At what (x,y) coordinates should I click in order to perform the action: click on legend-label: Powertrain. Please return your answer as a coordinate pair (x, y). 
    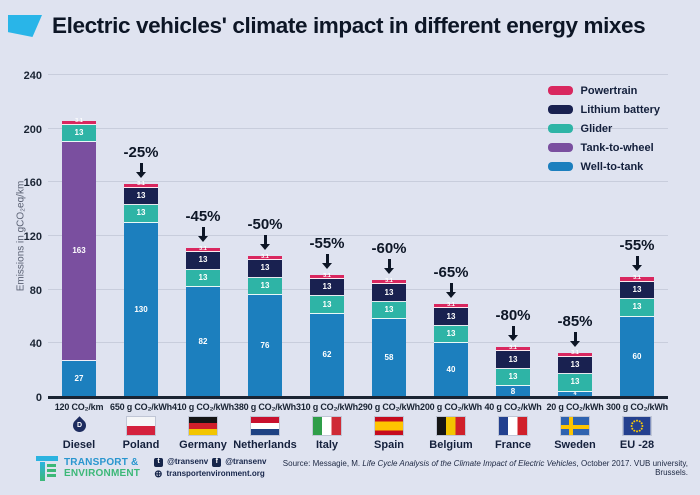
    Looking at the image, I should click on (609, 90).